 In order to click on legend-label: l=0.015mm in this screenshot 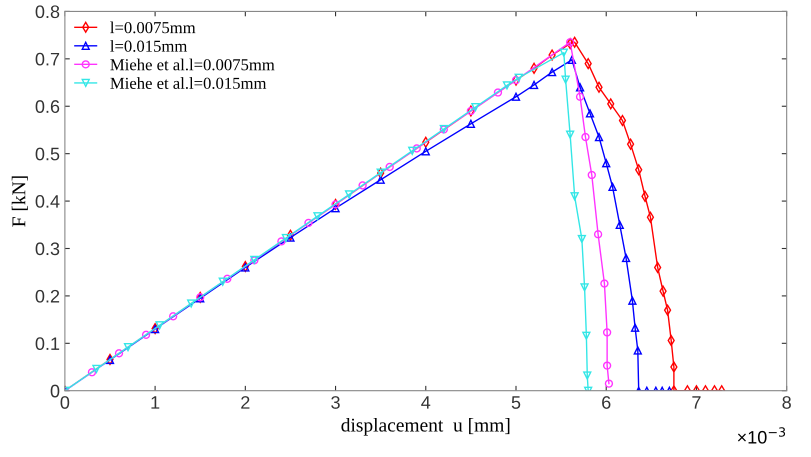, I will do `click(149, 46)`.